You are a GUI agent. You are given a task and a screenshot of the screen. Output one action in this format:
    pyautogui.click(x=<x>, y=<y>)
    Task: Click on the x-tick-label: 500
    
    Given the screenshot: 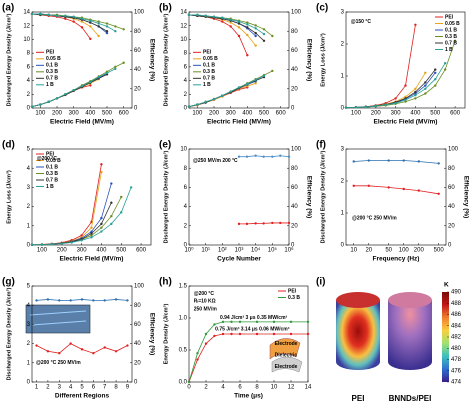 What is the action you would take?
    pyautogui.click(x=107, y=114)
    